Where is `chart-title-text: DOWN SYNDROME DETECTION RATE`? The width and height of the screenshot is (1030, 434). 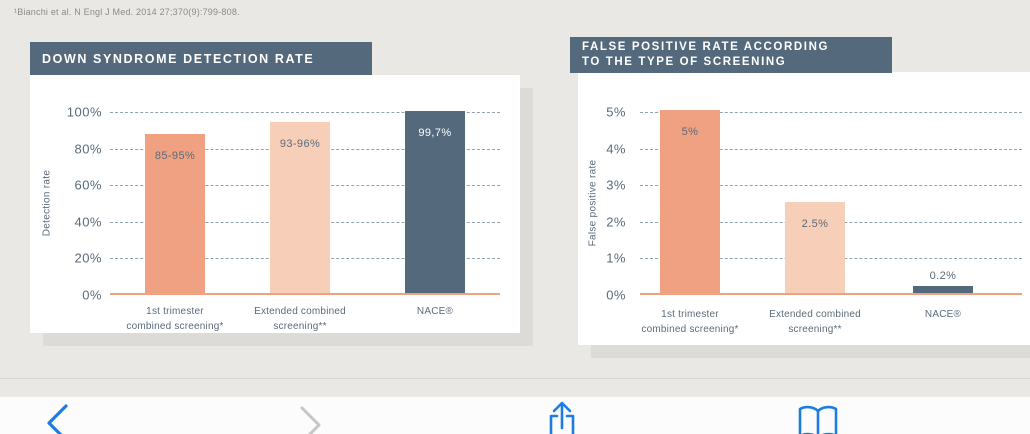
chart-title-text: DOWN SYNDROME DETECTION RATE is located at coordinates (178, 58).